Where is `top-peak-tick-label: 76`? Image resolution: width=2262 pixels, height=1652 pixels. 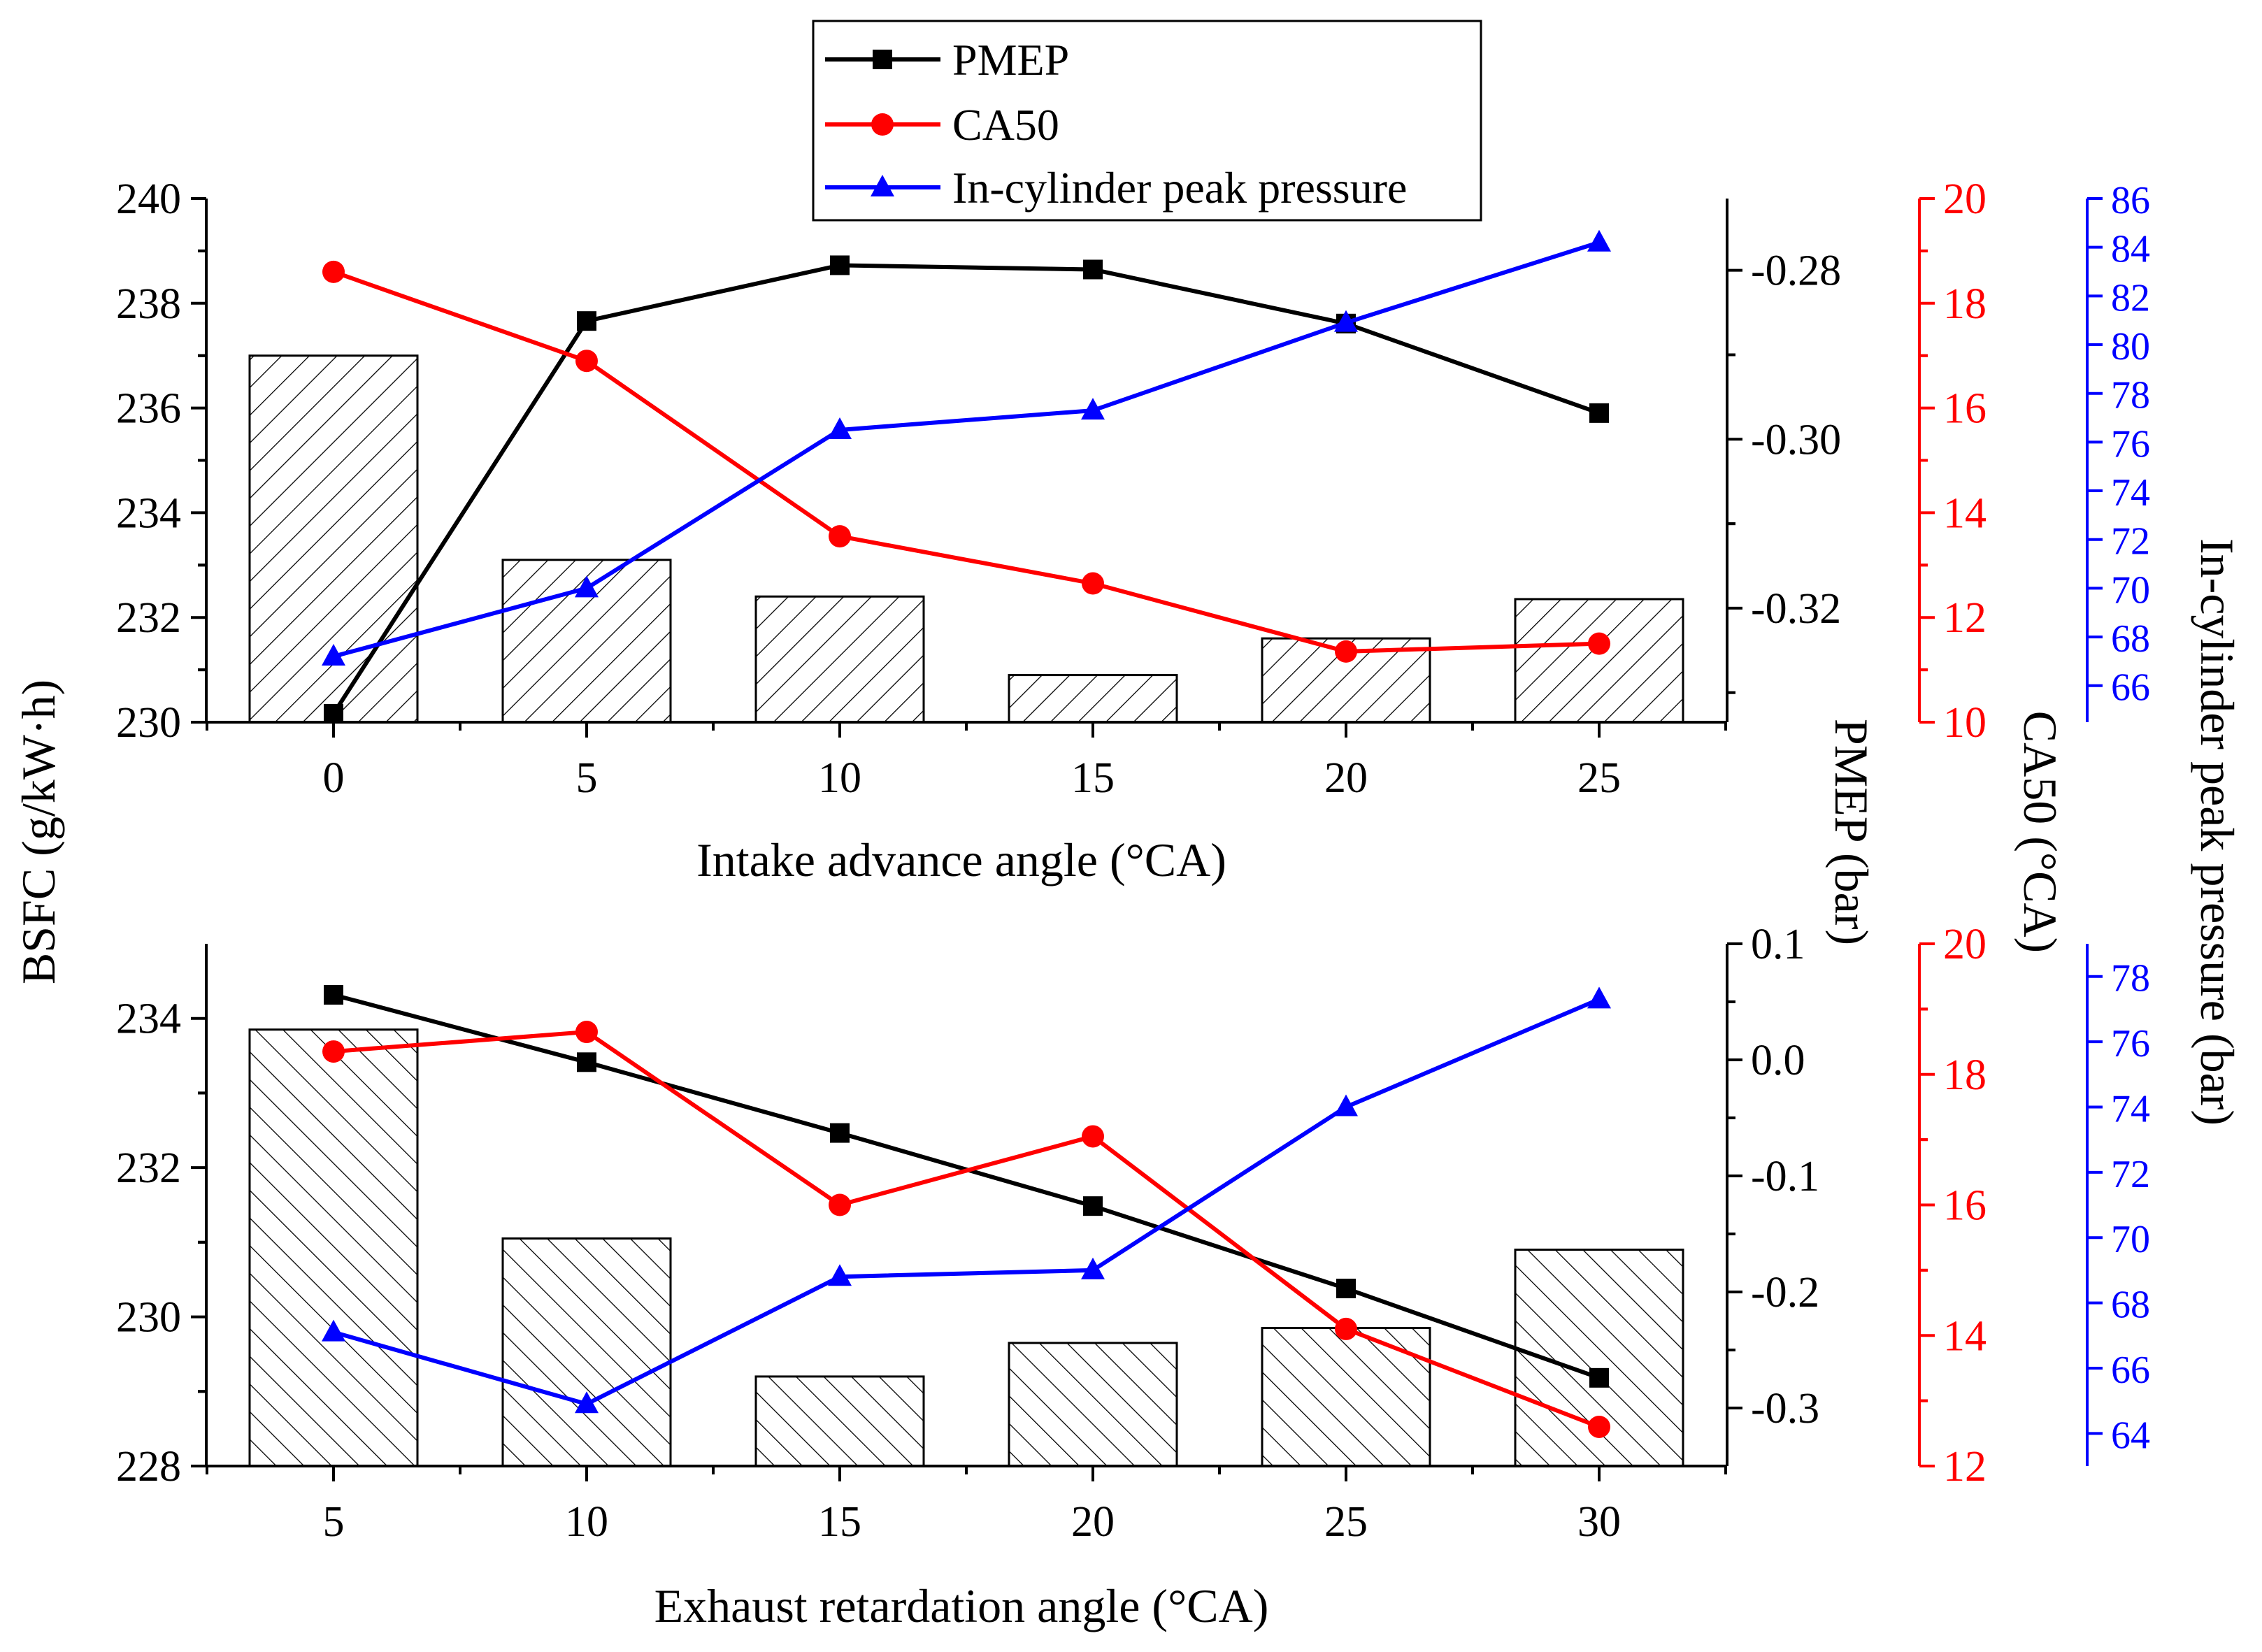
top-peak-tick-label: 76 is located at coordinates (2130, 444).